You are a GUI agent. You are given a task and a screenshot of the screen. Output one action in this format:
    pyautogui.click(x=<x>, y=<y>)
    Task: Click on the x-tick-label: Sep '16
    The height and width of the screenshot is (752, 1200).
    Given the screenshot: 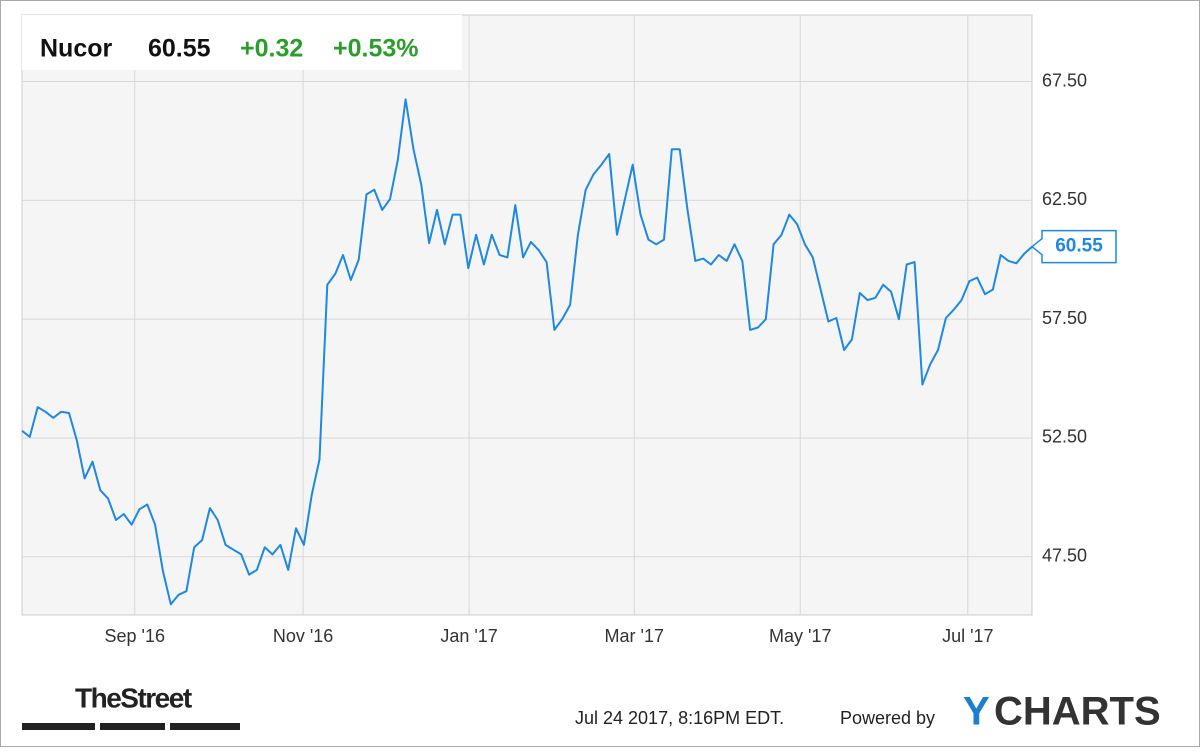 What is the action you would take?
    pyautogui.click(x=134, y=636)
    